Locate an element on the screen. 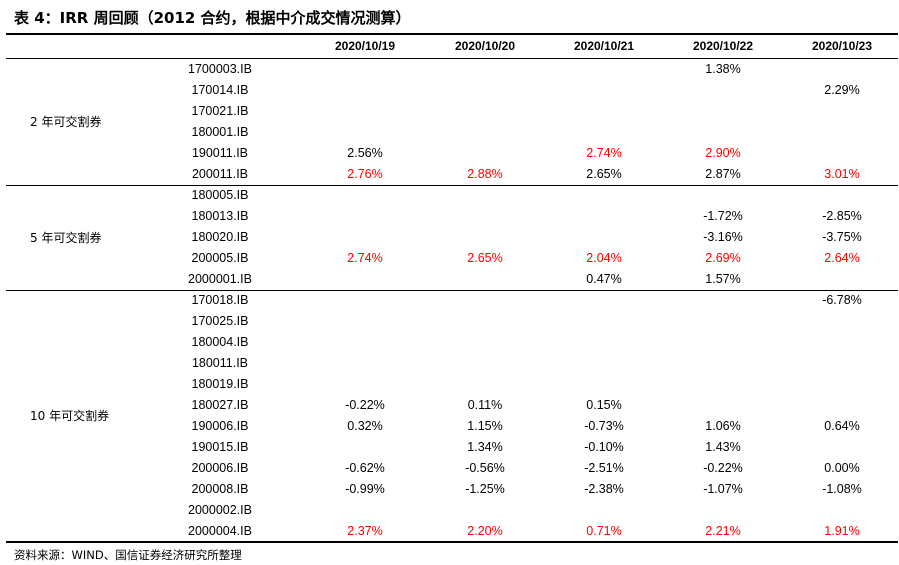  bond-code: 170021.IB is located at coordinates (220, 111).